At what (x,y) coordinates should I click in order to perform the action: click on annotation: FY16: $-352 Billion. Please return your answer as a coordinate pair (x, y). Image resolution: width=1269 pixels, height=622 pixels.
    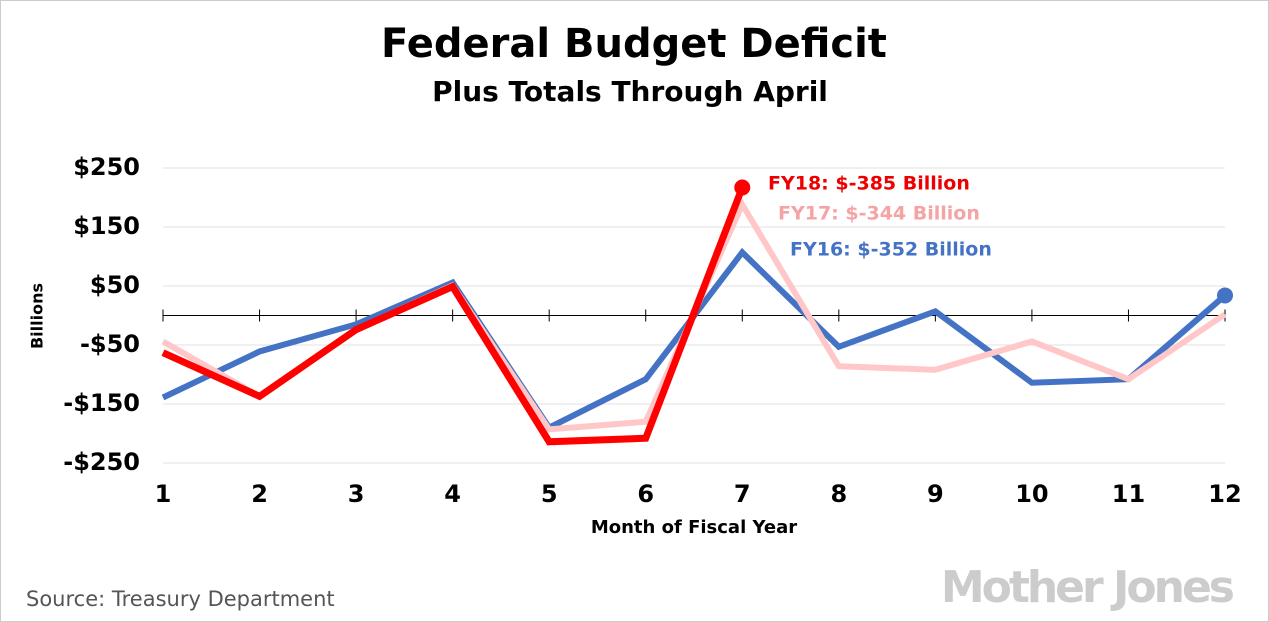
    Looking at the image, I should click on (891, 250).